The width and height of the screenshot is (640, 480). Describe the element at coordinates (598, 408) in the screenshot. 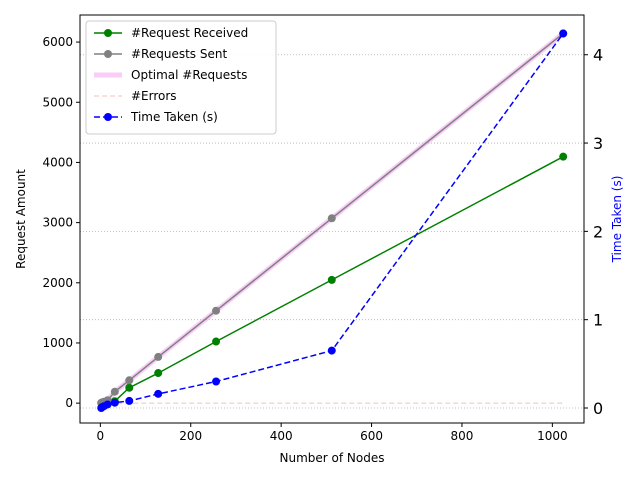

I see `y2-tick-label: 0` at that location.